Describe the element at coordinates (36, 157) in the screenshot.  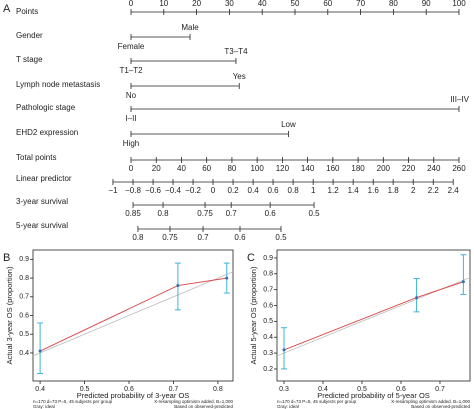
I see `row-name: Total points` at that location.